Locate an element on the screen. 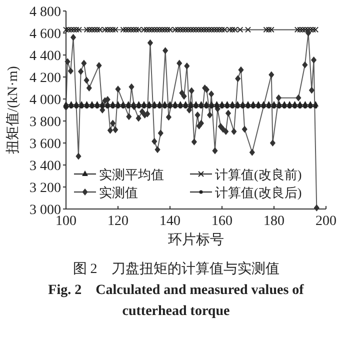  y-tick-label: 4 600 is located at coordinates (45, 34).